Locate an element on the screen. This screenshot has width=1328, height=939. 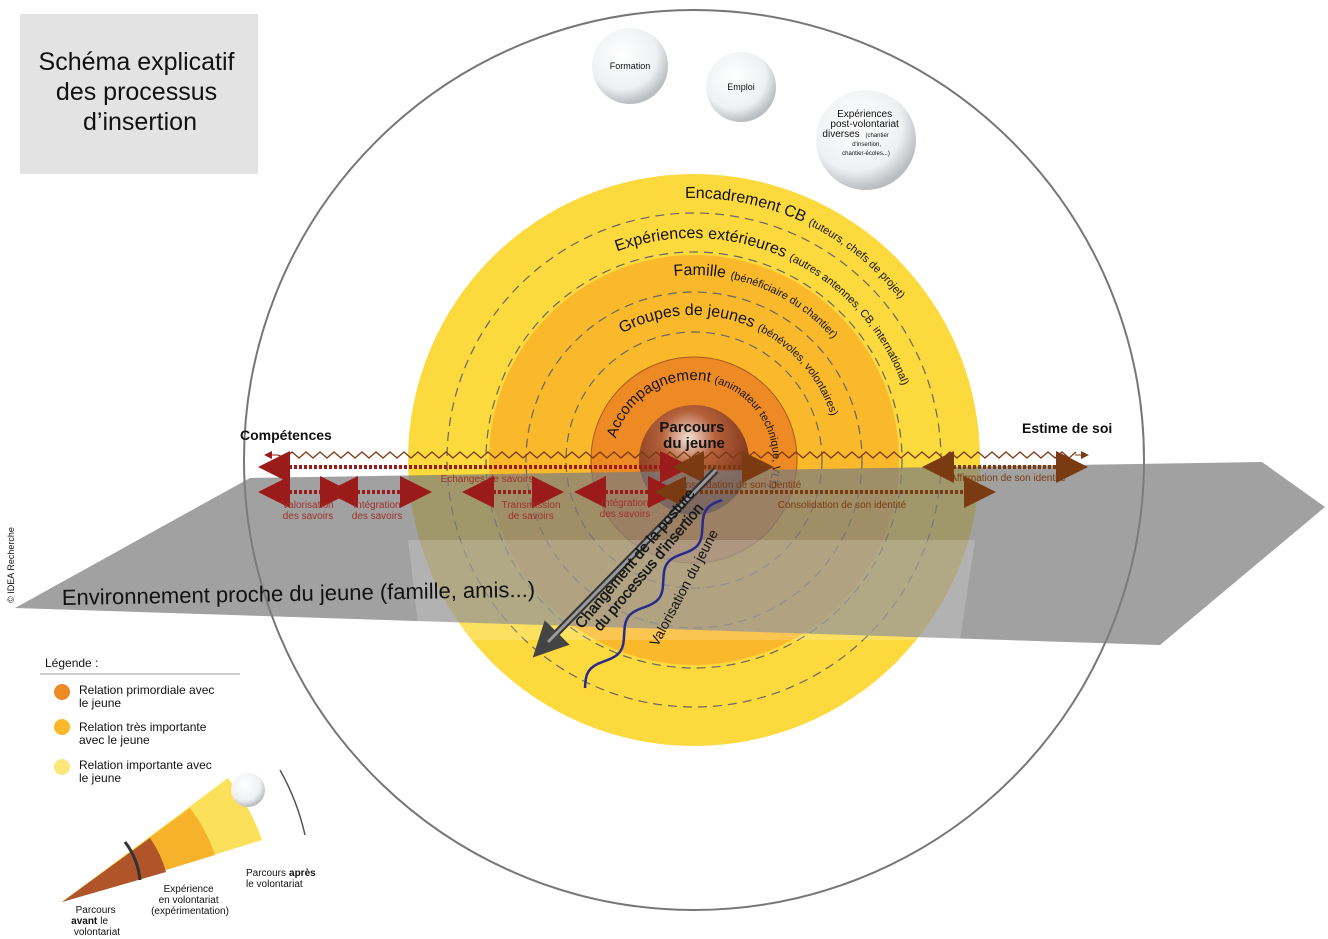
phase-before: Parcours avant le volontariat is located at coordinates (95, 921).